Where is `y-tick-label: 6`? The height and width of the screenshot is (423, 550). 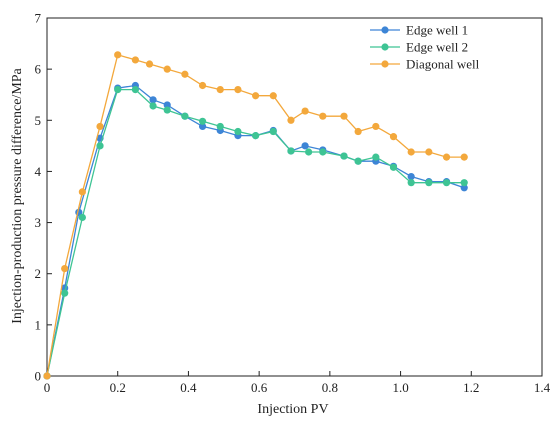 y-tick-label: 6 is located at coordinates (38, 69).